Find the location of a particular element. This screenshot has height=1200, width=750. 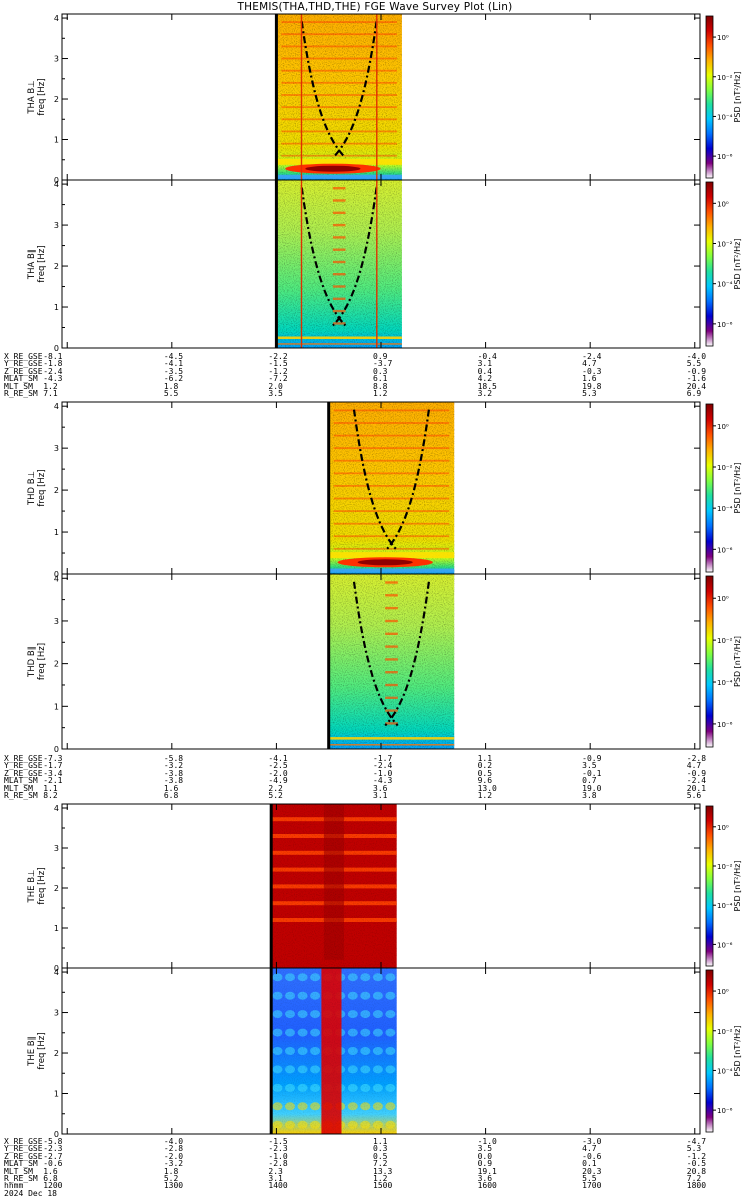

colorbar is located at coordinates (709, 488).